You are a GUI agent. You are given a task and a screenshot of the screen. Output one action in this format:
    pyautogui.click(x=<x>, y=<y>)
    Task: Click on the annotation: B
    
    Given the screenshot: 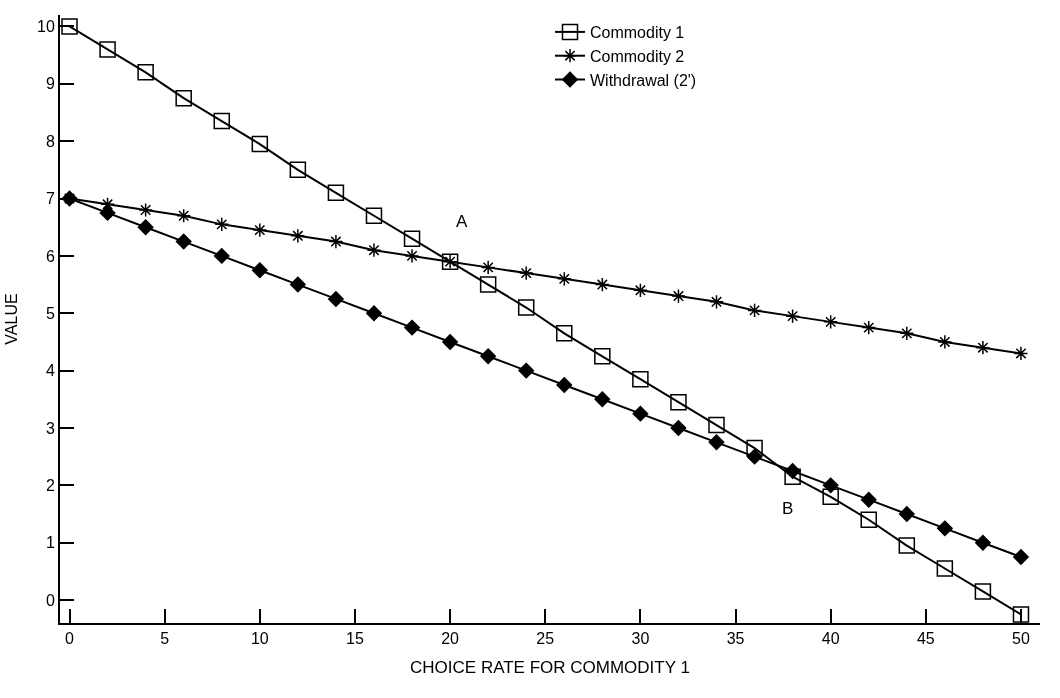 What is the action you would take?
    pyautogui.click(x=788, y=508)
    